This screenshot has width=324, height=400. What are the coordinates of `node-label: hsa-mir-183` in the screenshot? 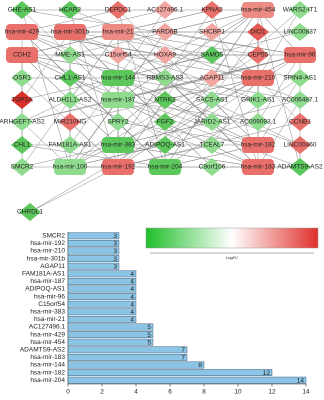 It's located at (258, 167).